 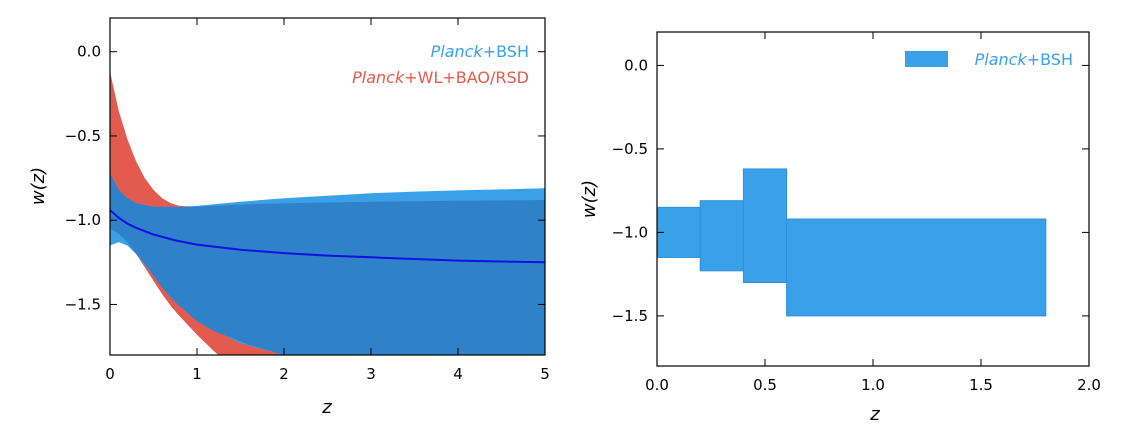 I want to click on 1-x-tick-label: 0.0, so click(x=657, y=385).